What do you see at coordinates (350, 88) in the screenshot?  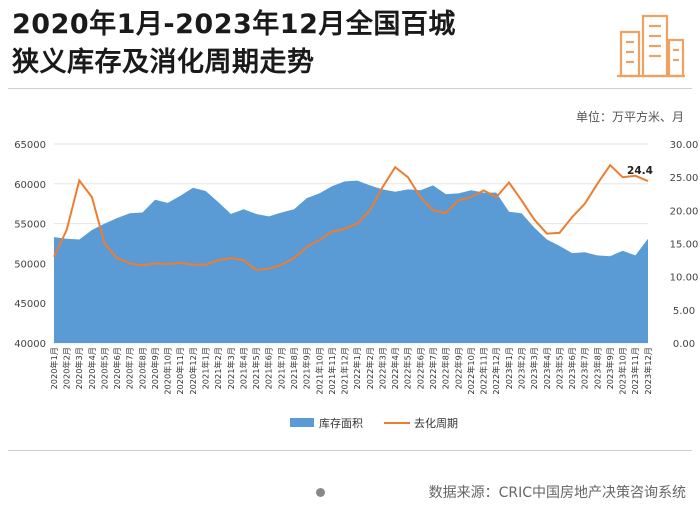 I see `title-divider` at bounding box center [350, 88].